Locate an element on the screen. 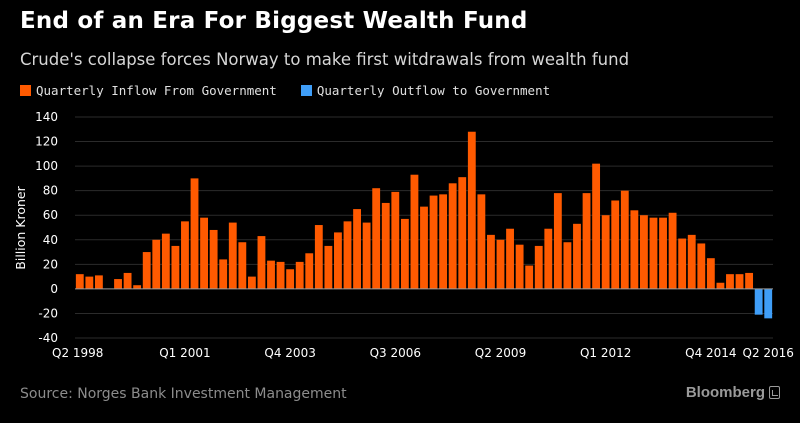 The height and width of the screenshot is (423, 800). legend-swatch-inflow is located at coordinates (25, 90).